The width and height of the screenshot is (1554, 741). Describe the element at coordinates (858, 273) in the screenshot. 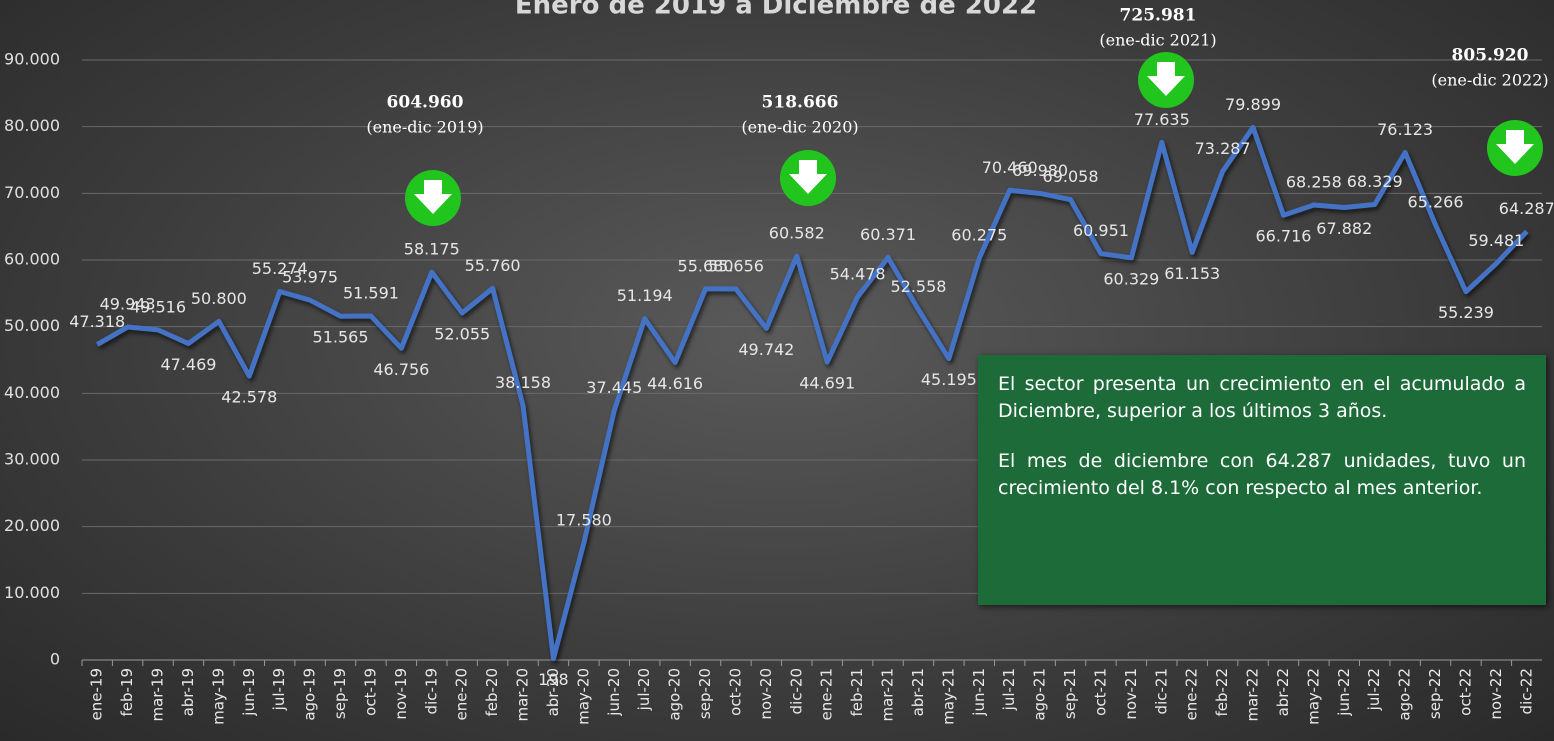

I see `data-label: 54.478` at that location.